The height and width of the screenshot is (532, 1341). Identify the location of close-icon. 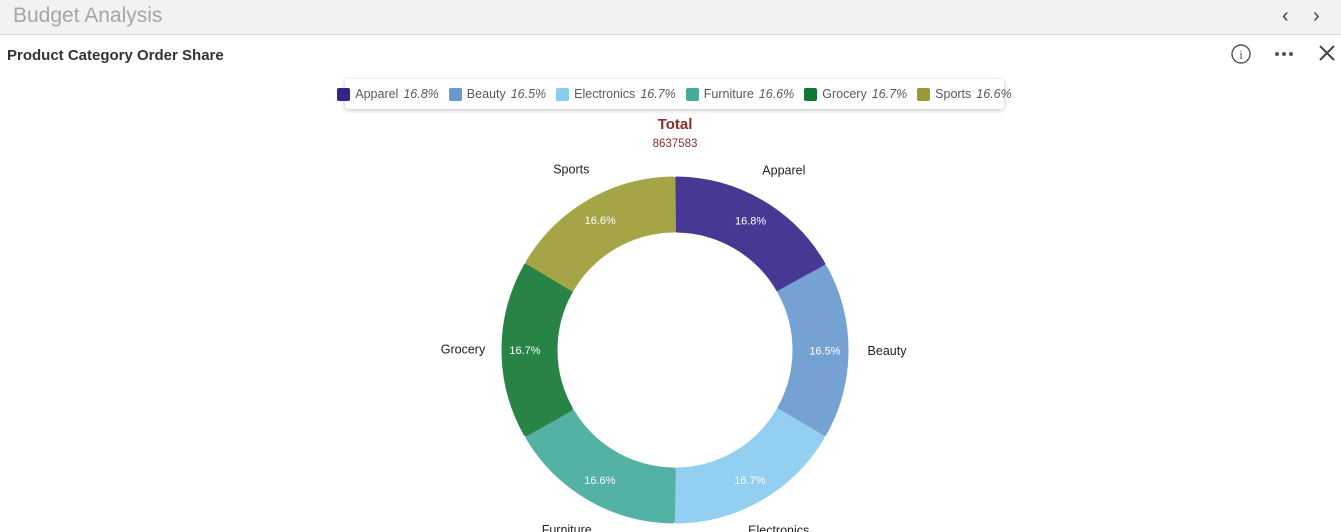
(1327, 53).